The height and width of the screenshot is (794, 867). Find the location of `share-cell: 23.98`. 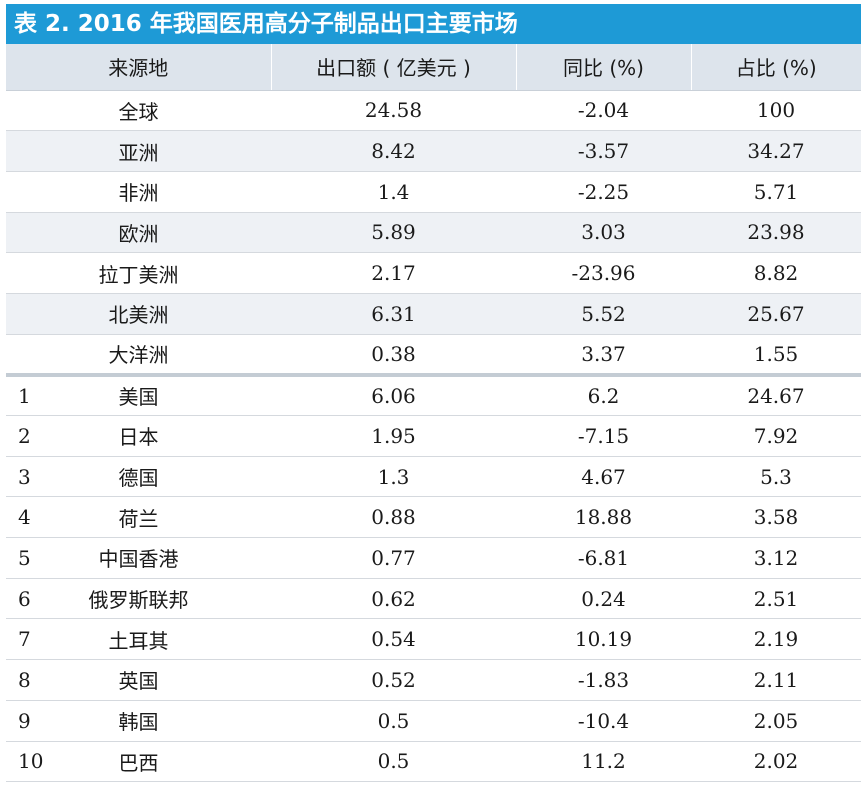

share-cell: 23.98 is located at coordinates (776, 233).